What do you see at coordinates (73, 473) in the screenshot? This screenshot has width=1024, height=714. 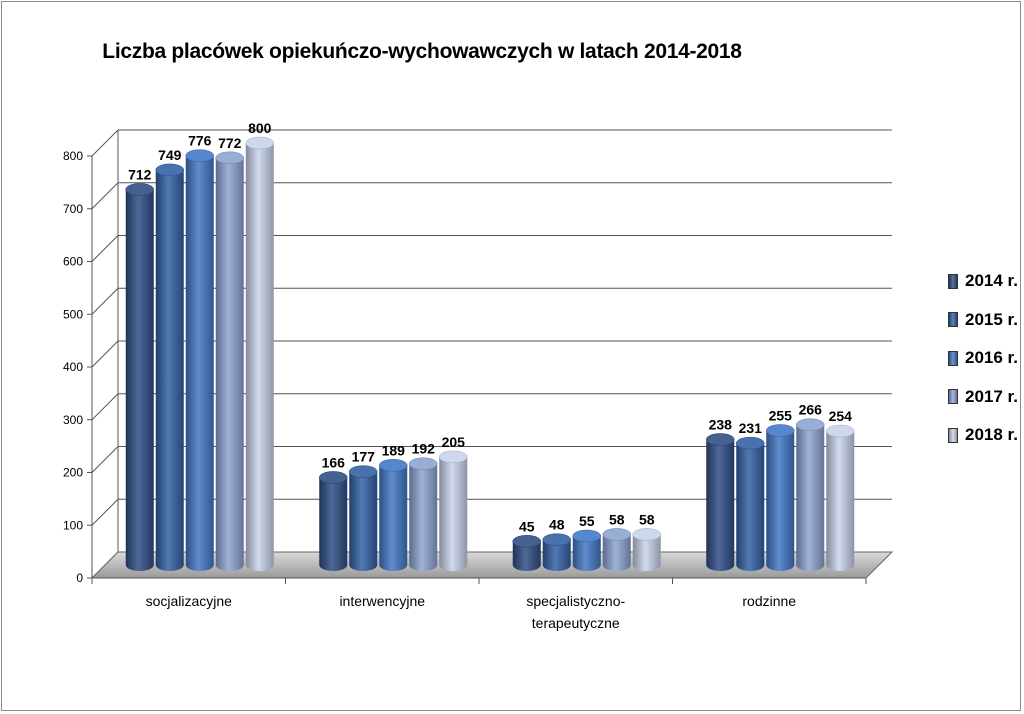 I see `y-tick-label: 200` at bounding box center [73, 473].